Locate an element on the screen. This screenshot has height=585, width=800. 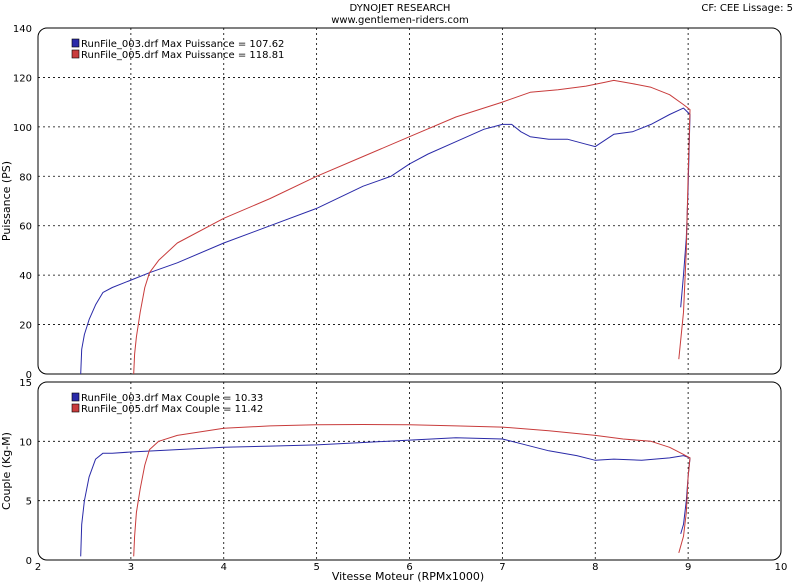
power-y-tick-label: 80 is located at coordinates (25, 177).